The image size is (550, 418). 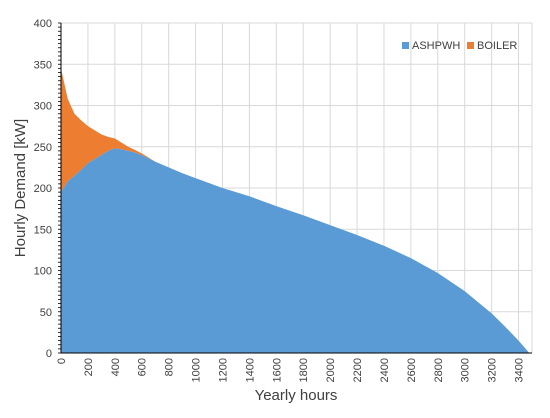 What do you see at coordinates (466, 370) in the screenshot?
I see `x-tick-label: 3000` at bounding box center [466, 370].